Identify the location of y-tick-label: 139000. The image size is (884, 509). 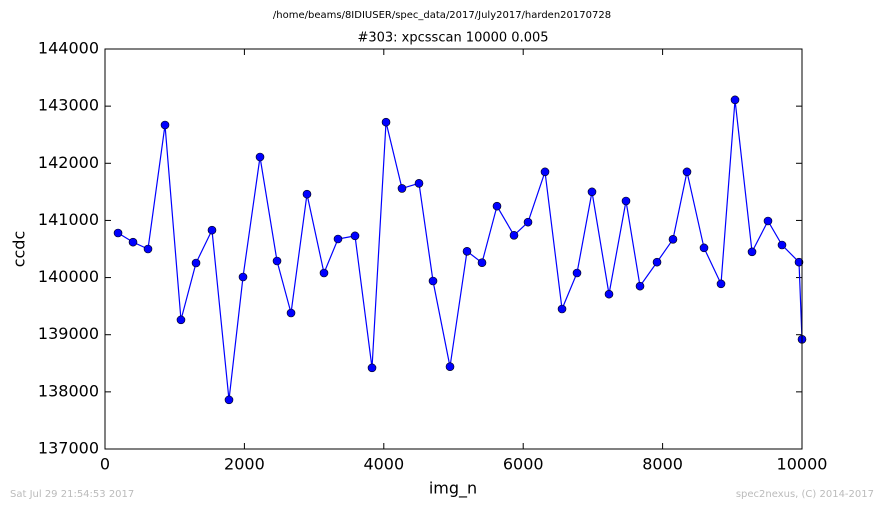
(68, 333).